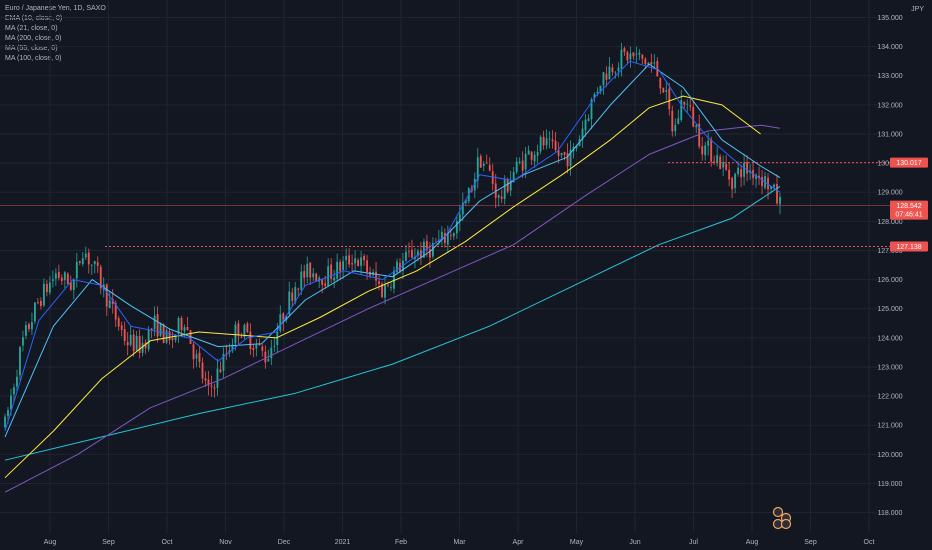  What do you see at coordinates (810, 542) in the screenshot?
I see `time-tick-label: Sep` at bounding box center [810, 542].